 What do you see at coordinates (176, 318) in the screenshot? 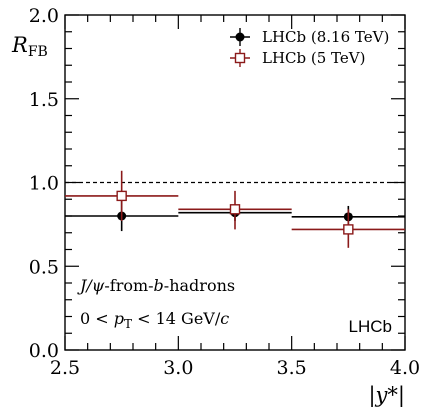
I see `annotation-range-right: < 14 GeV/` at bounding box center [176, 318].